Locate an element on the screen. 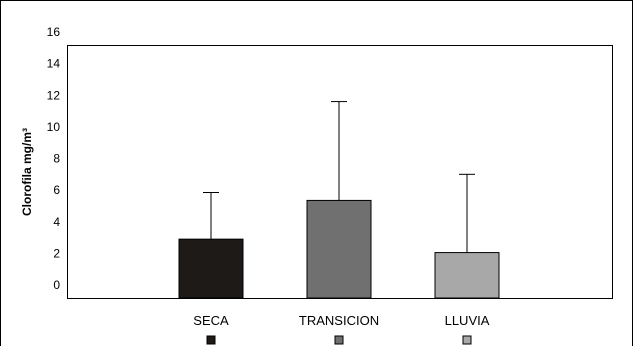 The height and width of the screenshot is (346, 633). y-tick-labels: 0 2 4 6 8 10 12 14 16 is located at coordinates (54, 158).